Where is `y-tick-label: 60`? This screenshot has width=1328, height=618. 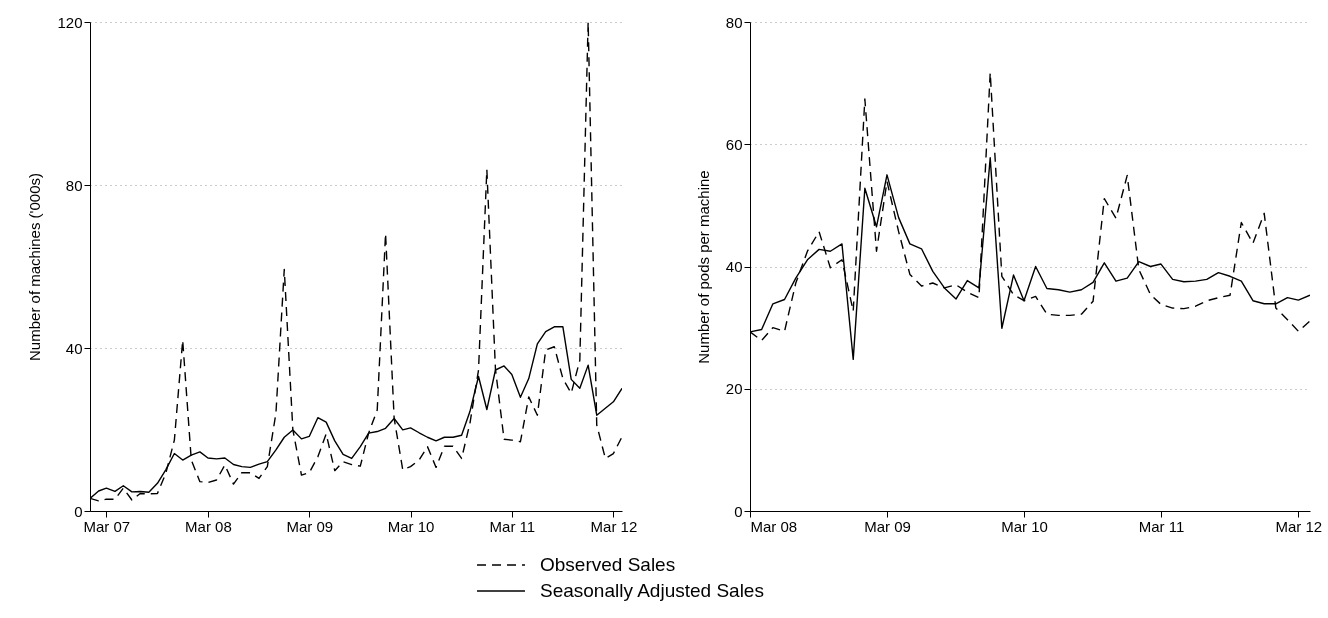
y-tick-label: 60 is located at coordinates (734, 144).